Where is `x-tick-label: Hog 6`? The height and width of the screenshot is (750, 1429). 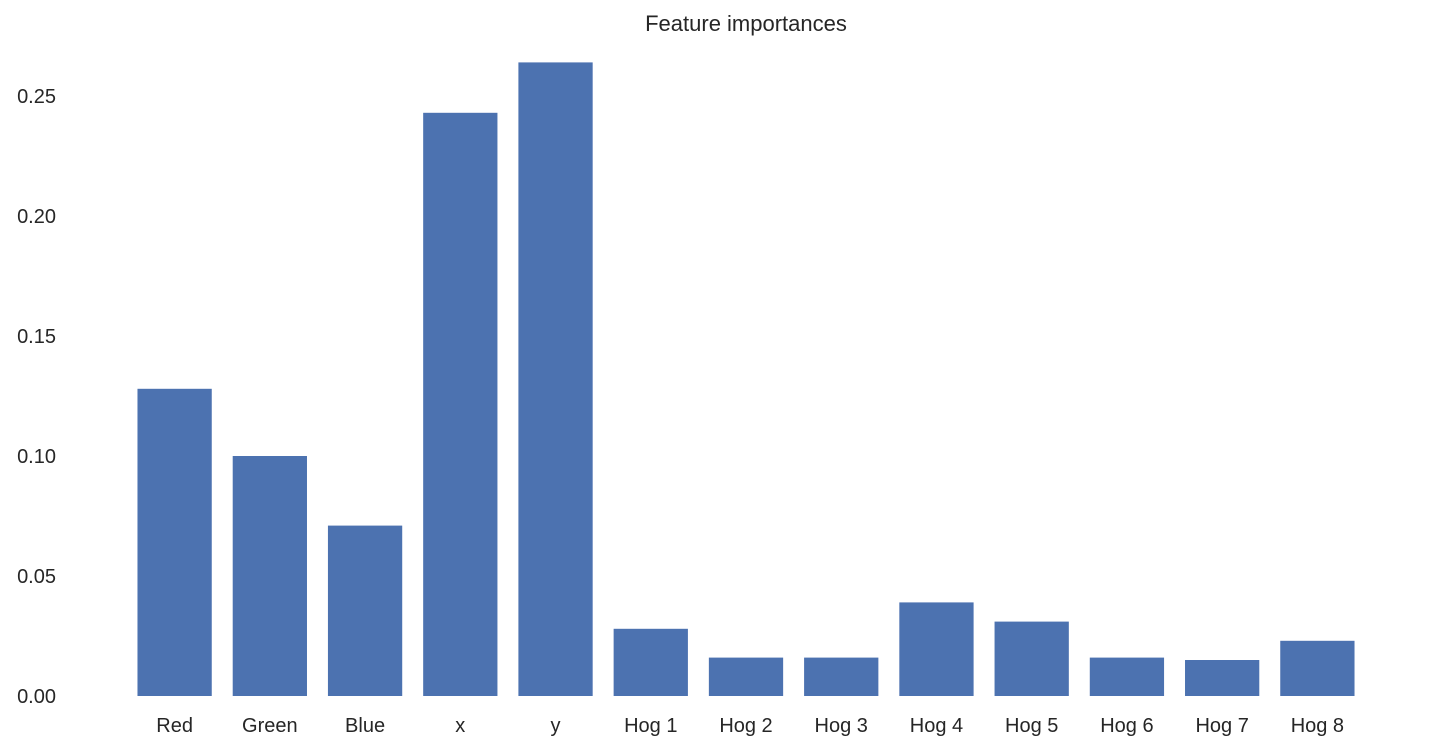 x-tick-label: Hog 6 is located at coordinates (1126, 726).